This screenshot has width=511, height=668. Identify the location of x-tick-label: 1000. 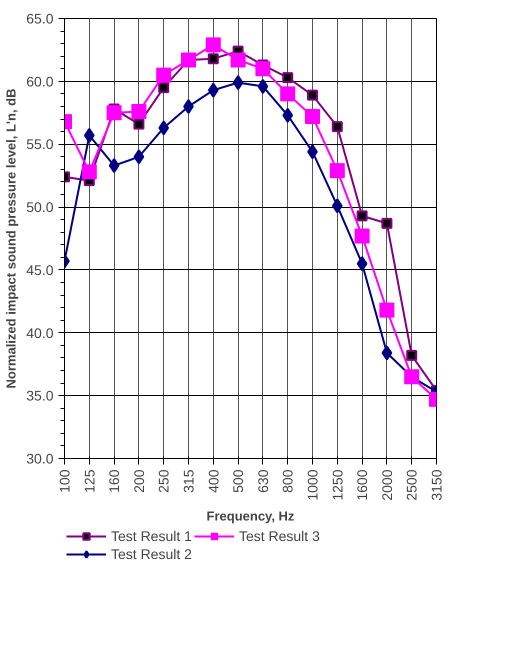
(312, 485).